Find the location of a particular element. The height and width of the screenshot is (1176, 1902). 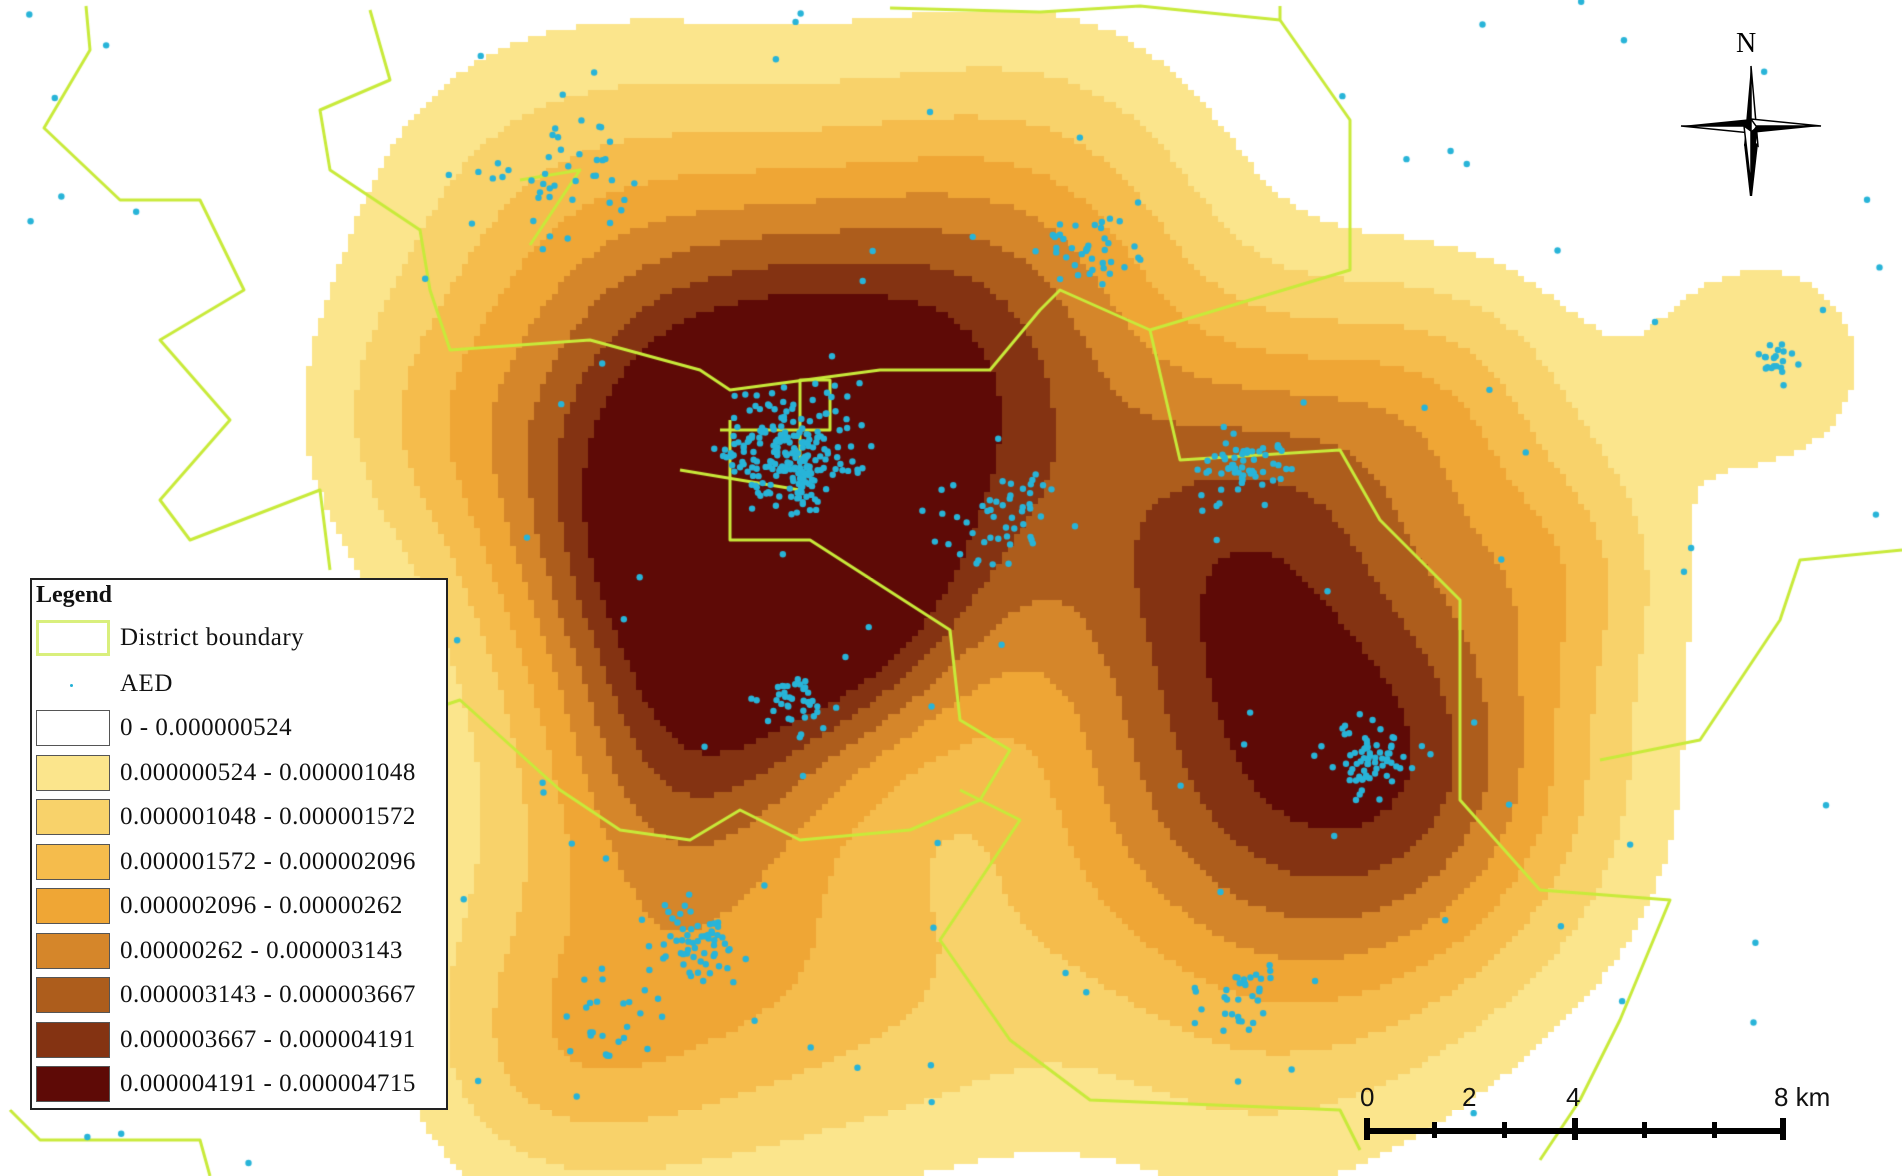

scale-label-2: 2 is located at coordinates (1469, 1097).